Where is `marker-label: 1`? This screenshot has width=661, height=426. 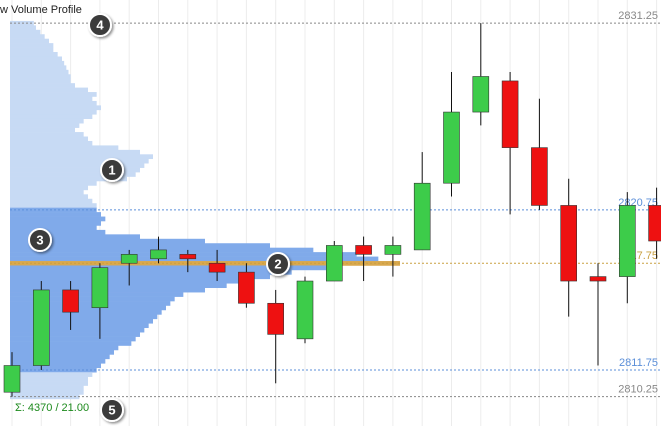
marker-label: 1 is located at coordinates (111, 169).